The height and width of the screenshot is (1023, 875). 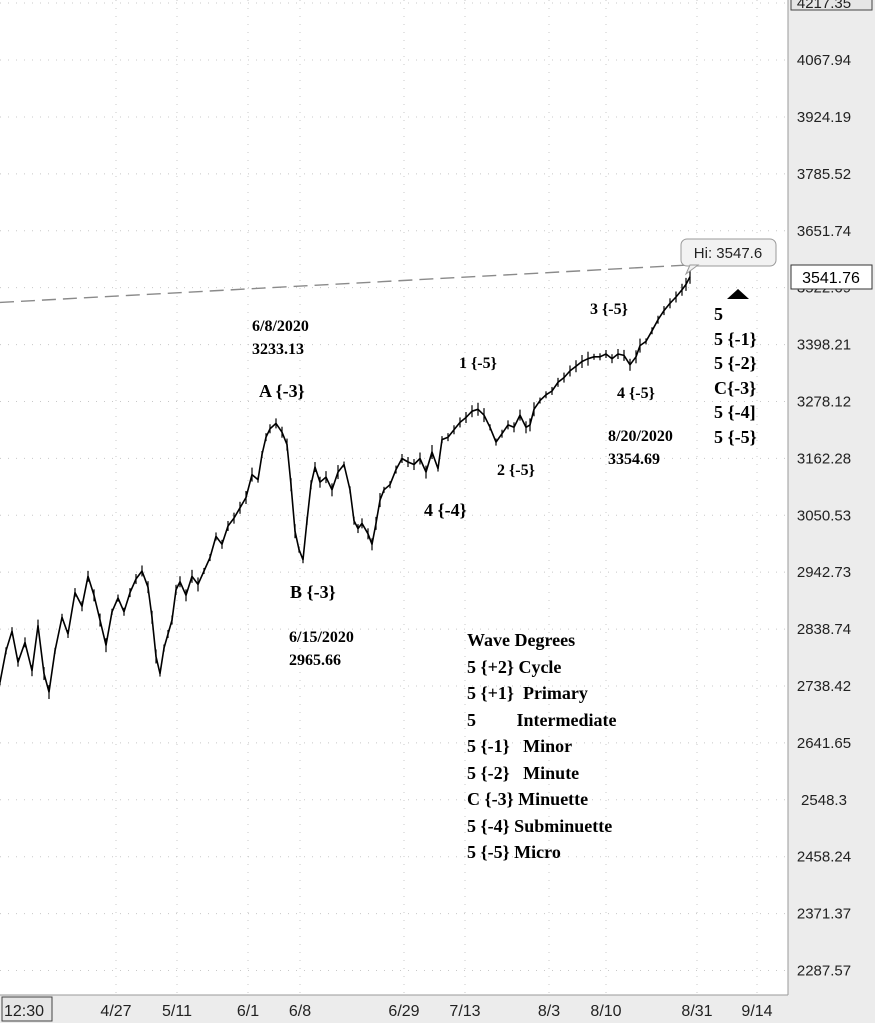 I want to click on y-tick-label: 4217.35, so click(x=824, y=6).